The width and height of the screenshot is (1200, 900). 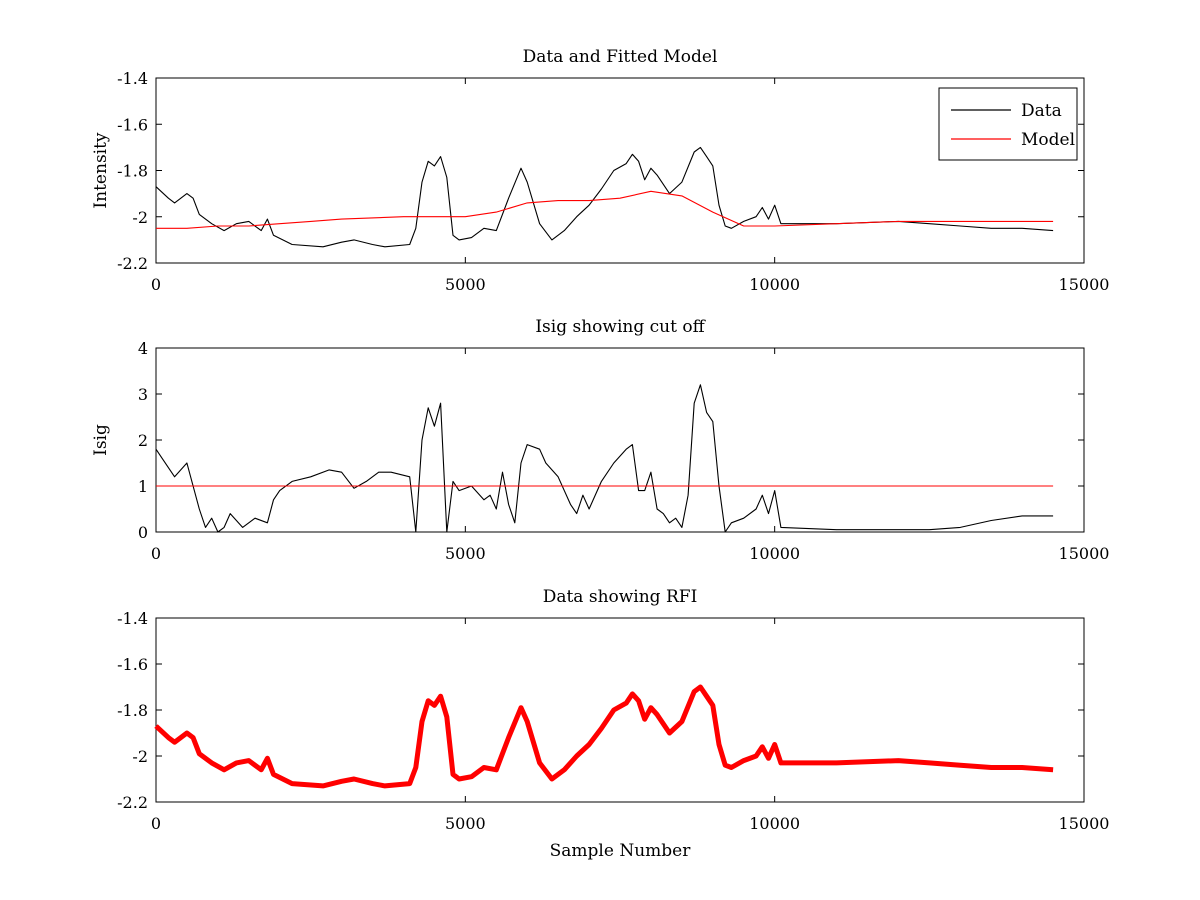 I want to click on y-tick-label: 3, so click(x=143, y=394).